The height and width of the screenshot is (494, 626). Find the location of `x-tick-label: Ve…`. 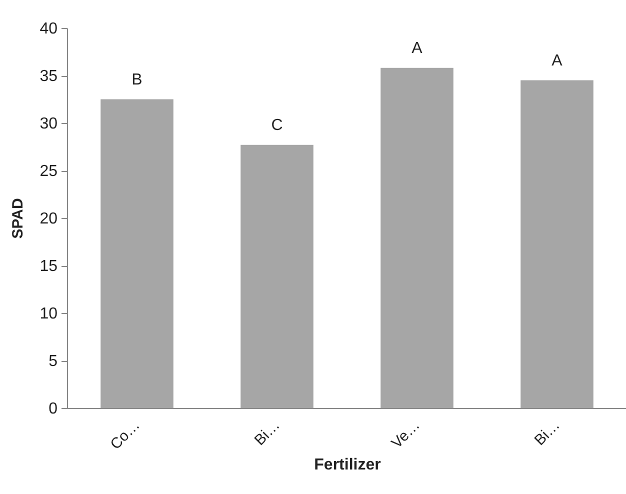

x-tick-label: Ve… is located at coordinates (406, 434).